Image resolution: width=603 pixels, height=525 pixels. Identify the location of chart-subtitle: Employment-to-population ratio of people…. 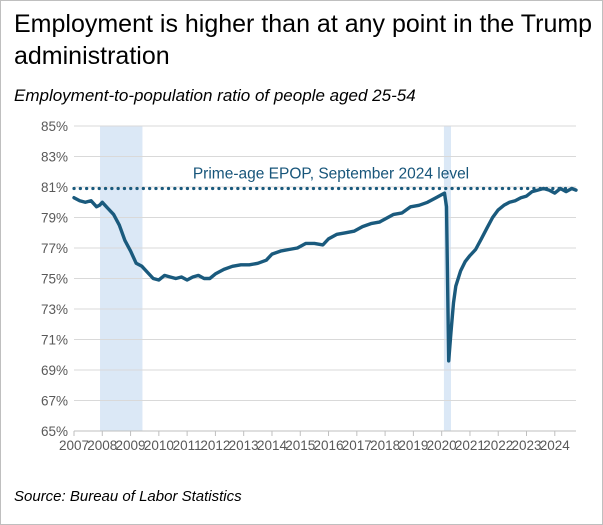
(215, 95).